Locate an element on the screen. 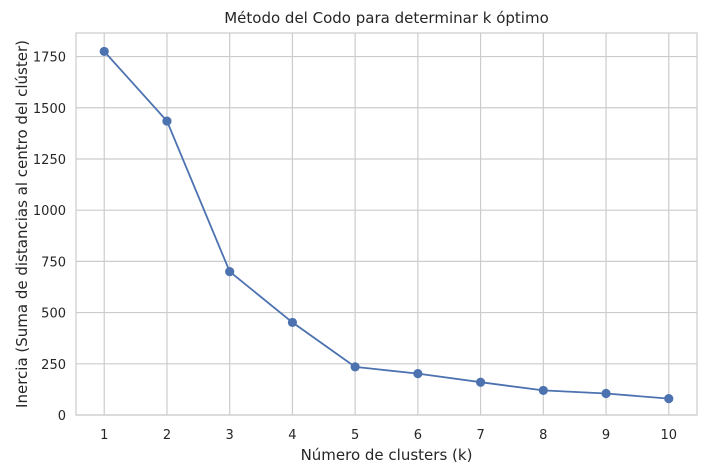 The height and width of the screenshot is (473, 707). y-tick-label: 500 is located at coordinates (53, 314).